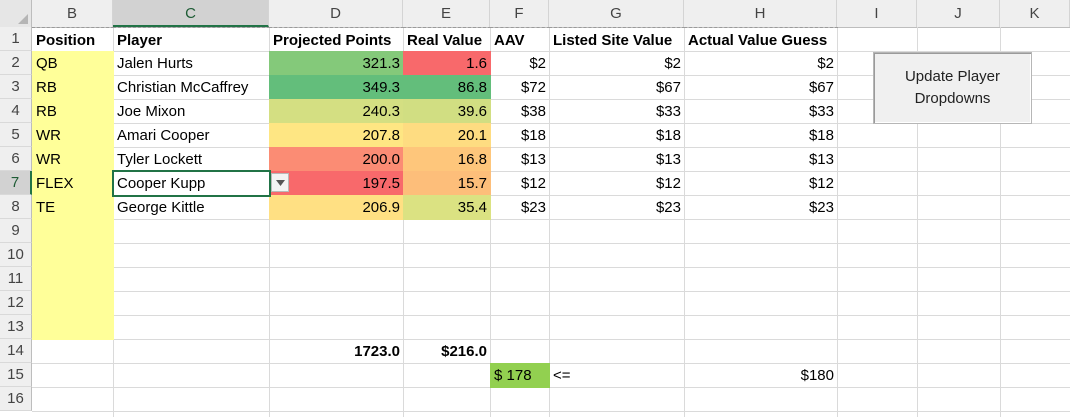 Image resolution: width=1070 pixels, height=417 pixels. What do you see at coordinates (877, 13) in the screenshot?
I see `column-header-i: I` at bounding box center [877, 13].